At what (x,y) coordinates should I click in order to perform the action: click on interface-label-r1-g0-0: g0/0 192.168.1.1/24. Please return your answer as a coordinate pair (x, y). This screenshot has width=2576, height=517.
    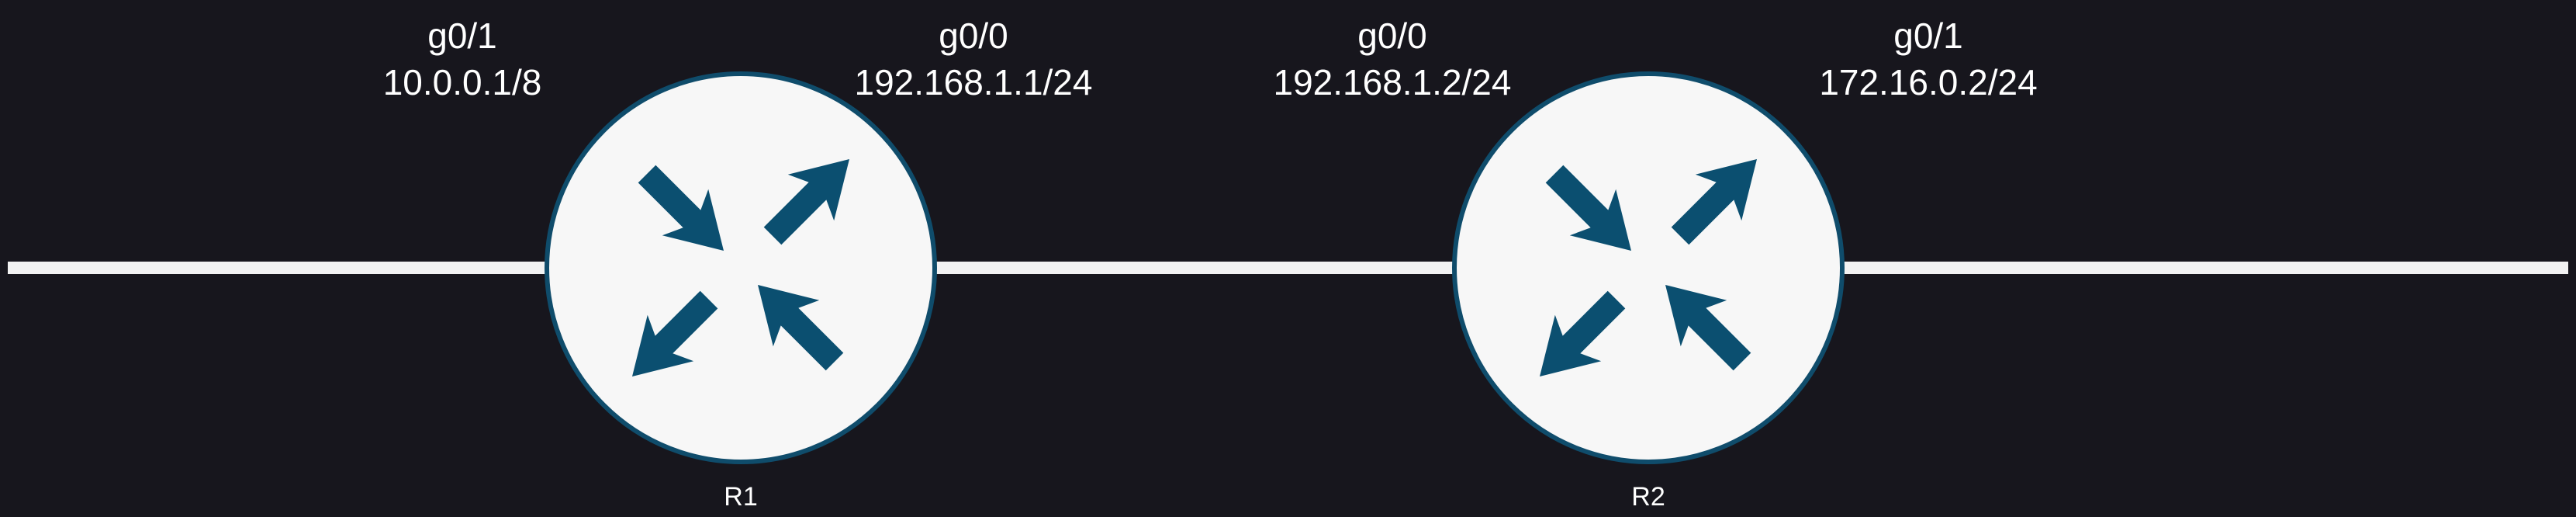
    Looking at the image, I should click on (974, 59).